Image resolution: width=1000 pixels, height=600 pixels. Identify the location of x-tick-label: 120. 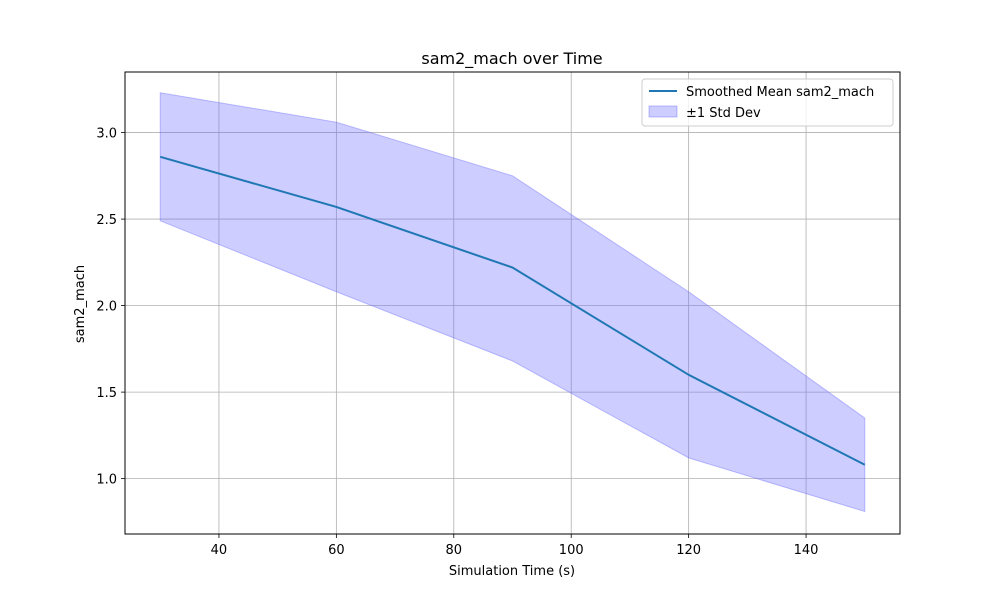
(688, 550).